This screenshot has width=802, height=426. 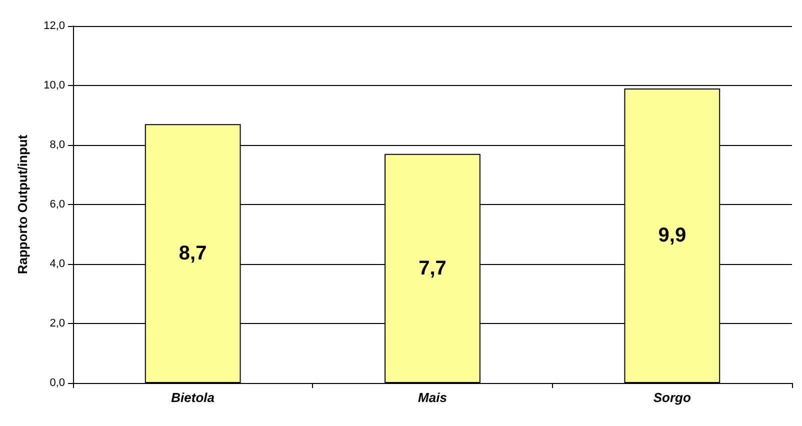 I want to click on y-tick-label: 8,0, so click(x=57, y=145).